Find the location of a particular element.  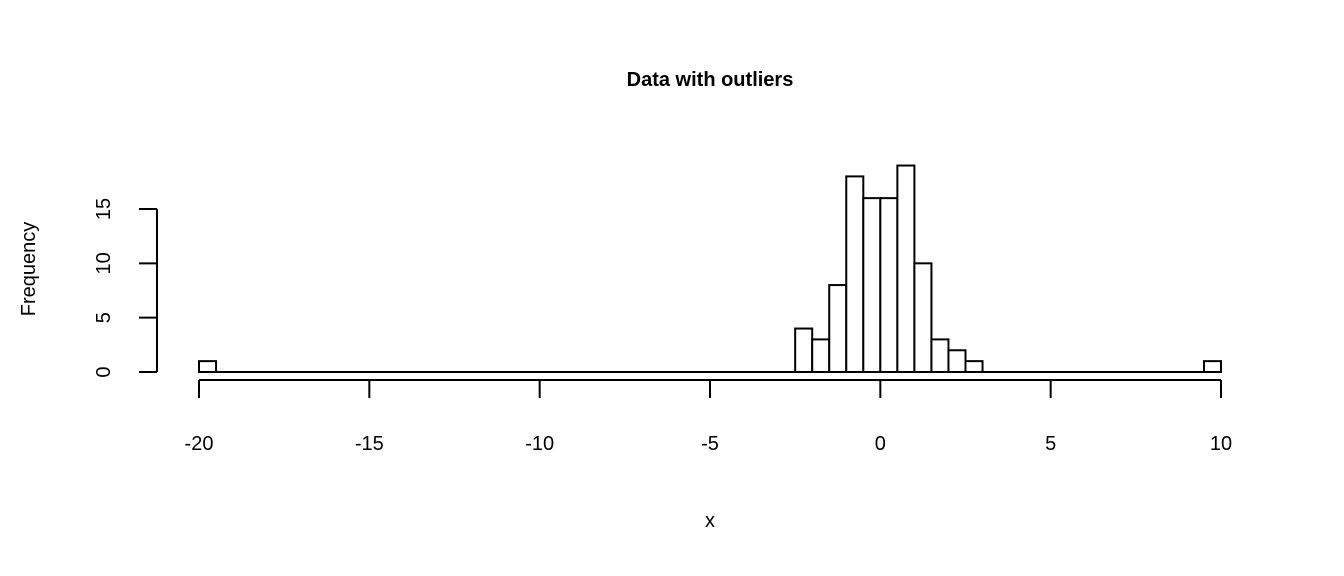

y-tick-label: 0 is located at coordinates (104, 371).